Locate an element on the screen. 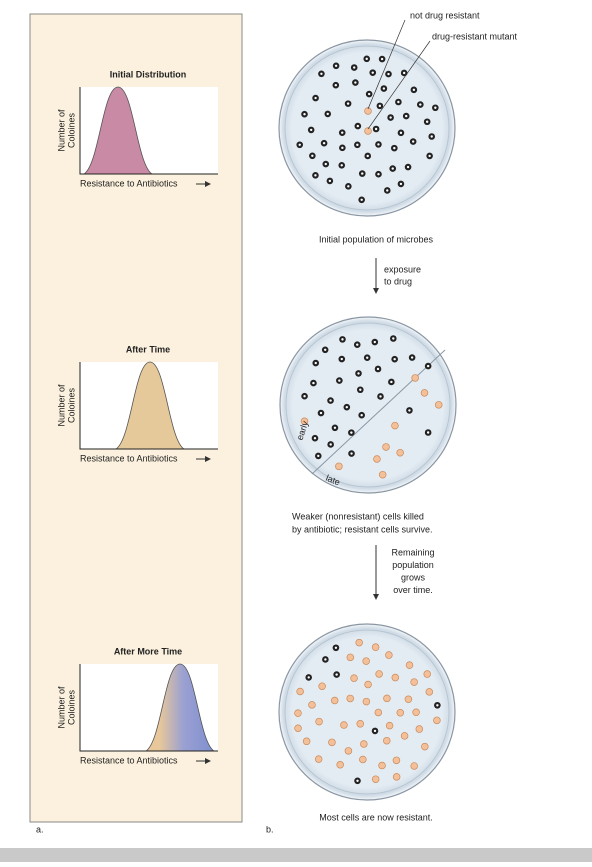  dish-caption: Weaker (nonresistant) cells killed is located at coordinates (358, 516).